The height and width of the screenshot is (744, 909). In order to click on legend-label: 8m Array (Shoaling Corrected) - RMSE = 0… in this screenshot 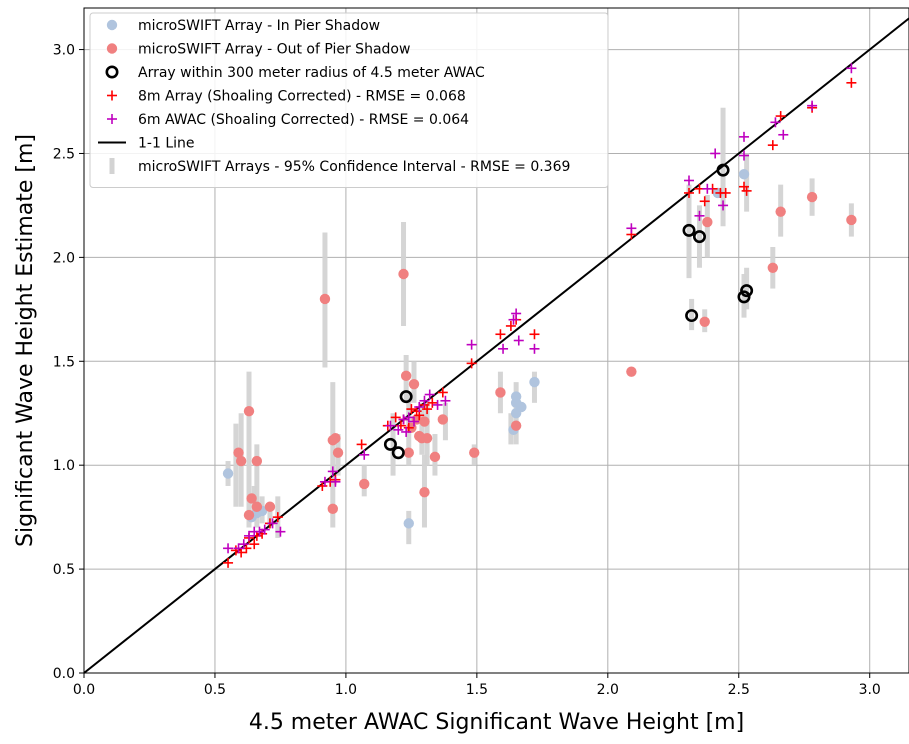, I will do `click(302, 97)`.